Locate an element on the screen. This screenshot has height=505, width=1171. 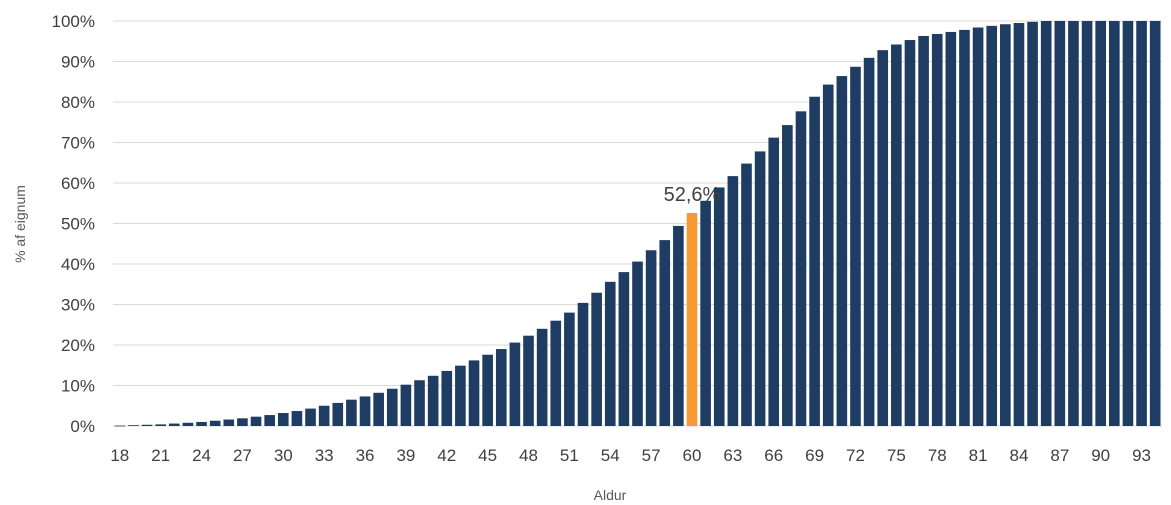
highlight-data-label: 52,6% is located at coordinates (692, 195).